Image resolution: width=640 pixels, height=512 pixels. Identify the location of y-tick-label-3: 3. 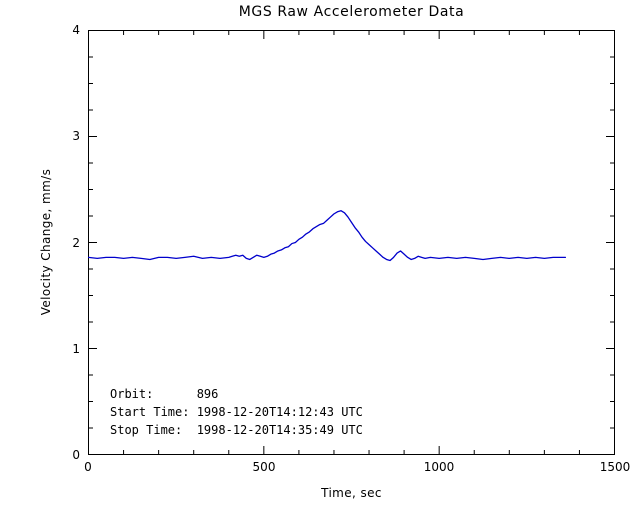
(76, 136).